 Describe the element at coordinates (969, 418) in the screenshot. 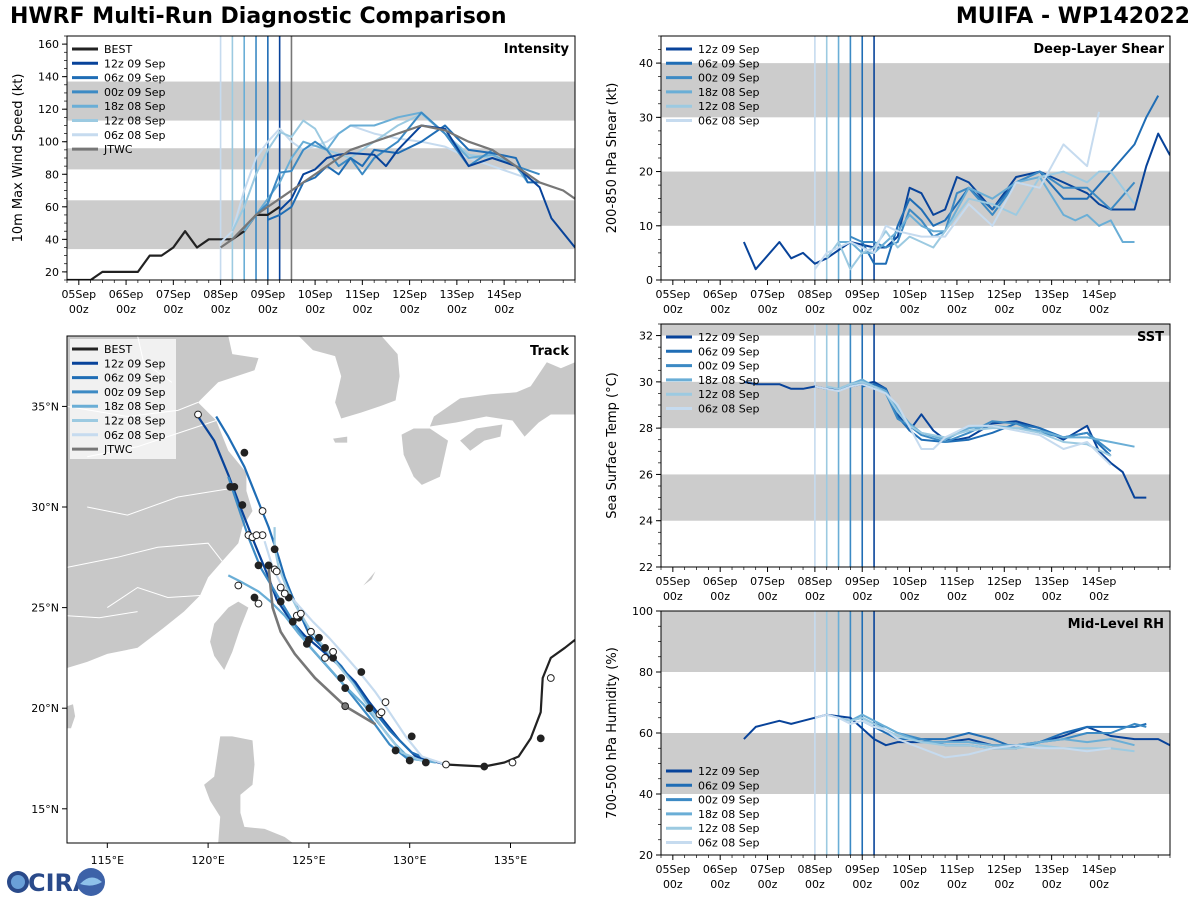

I see `sst-series-12z-08-sep` at that location.